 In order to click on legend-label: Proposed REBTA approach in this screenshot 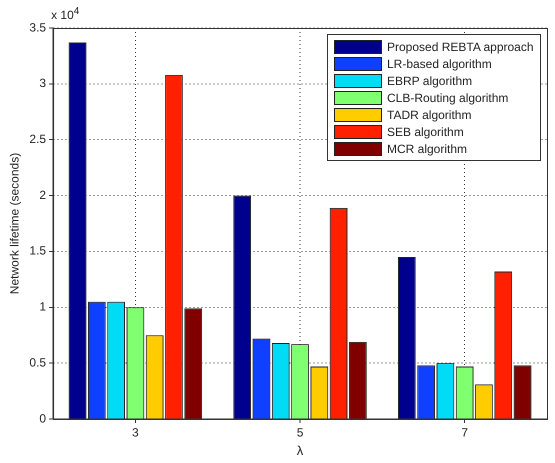, I will do `click(460, 47)`.